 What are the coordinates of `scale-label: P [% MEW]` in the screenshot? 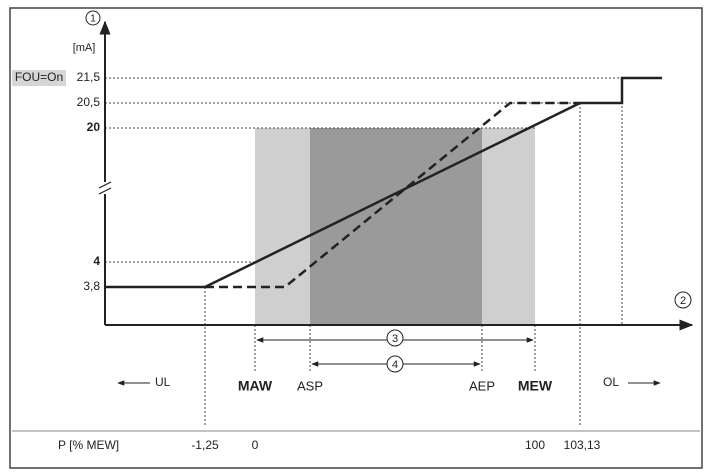 It's located at (88, 445).